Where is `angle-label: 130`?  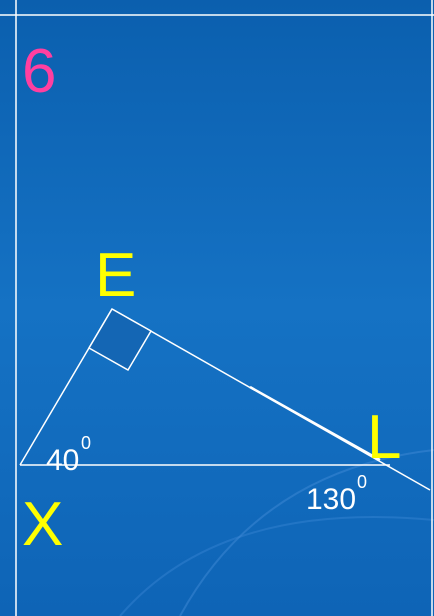 angle-label: 130 is located at coordinates (331, 499).